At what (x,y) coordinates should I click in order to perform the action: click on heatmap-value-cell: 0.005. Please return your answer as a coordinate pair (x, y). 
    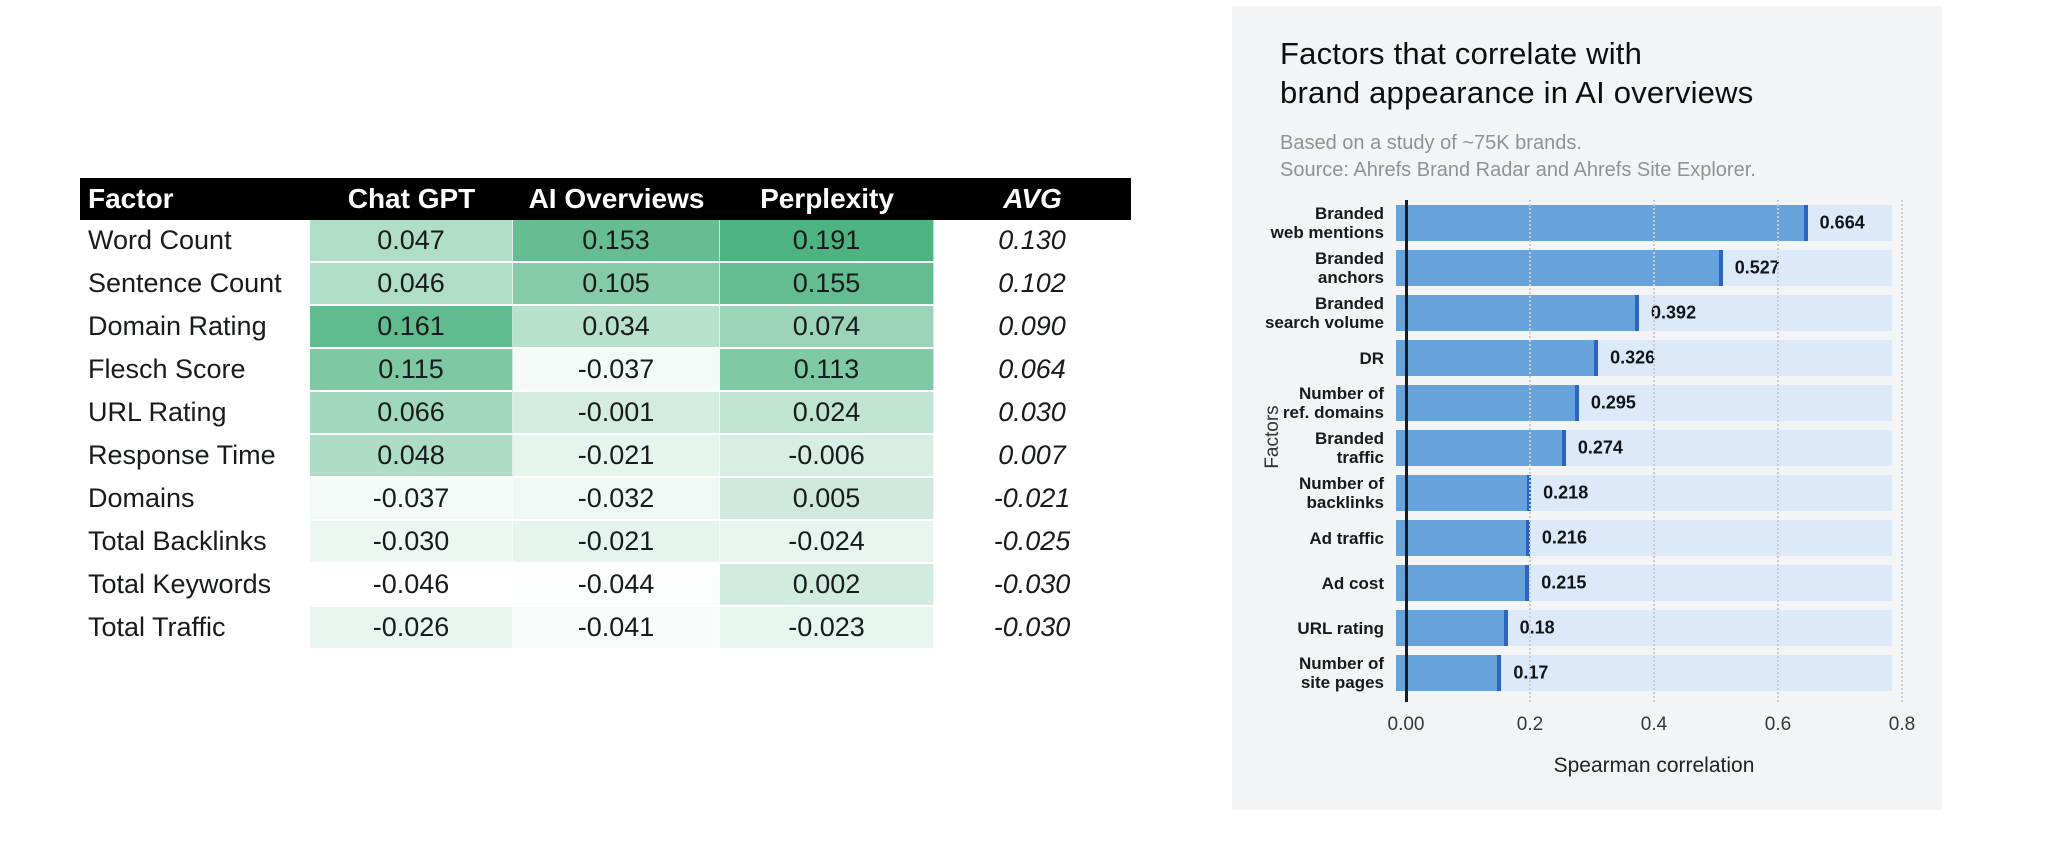
    Looking at the image, I should click on (827, 499).